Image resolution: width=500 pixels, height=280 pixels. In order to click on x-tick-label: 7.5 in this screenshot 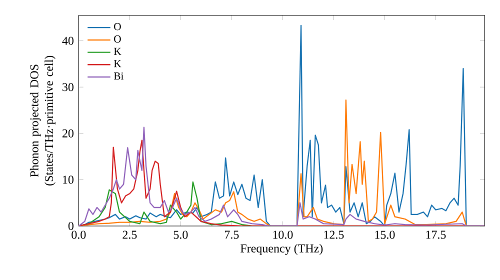, I will do `click(231, 234)`.